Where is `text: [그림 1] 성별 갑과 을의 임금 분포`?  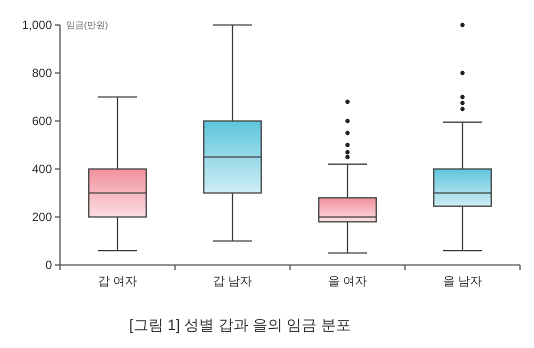 text: [그림 1] 성별 갑과 을의 임금 분포 is located at coordinates (240, 325).